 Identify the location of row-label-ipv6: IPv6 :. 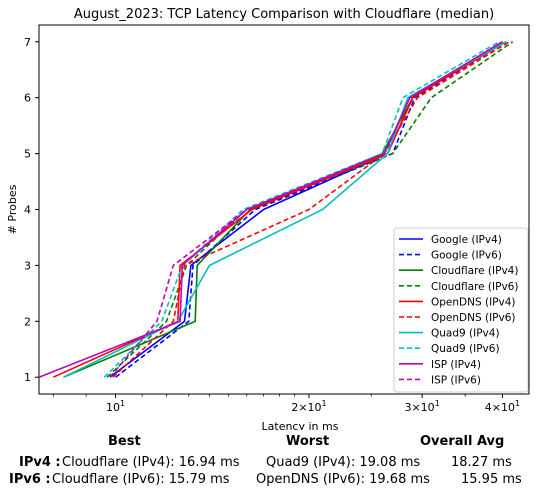
(30, 479).